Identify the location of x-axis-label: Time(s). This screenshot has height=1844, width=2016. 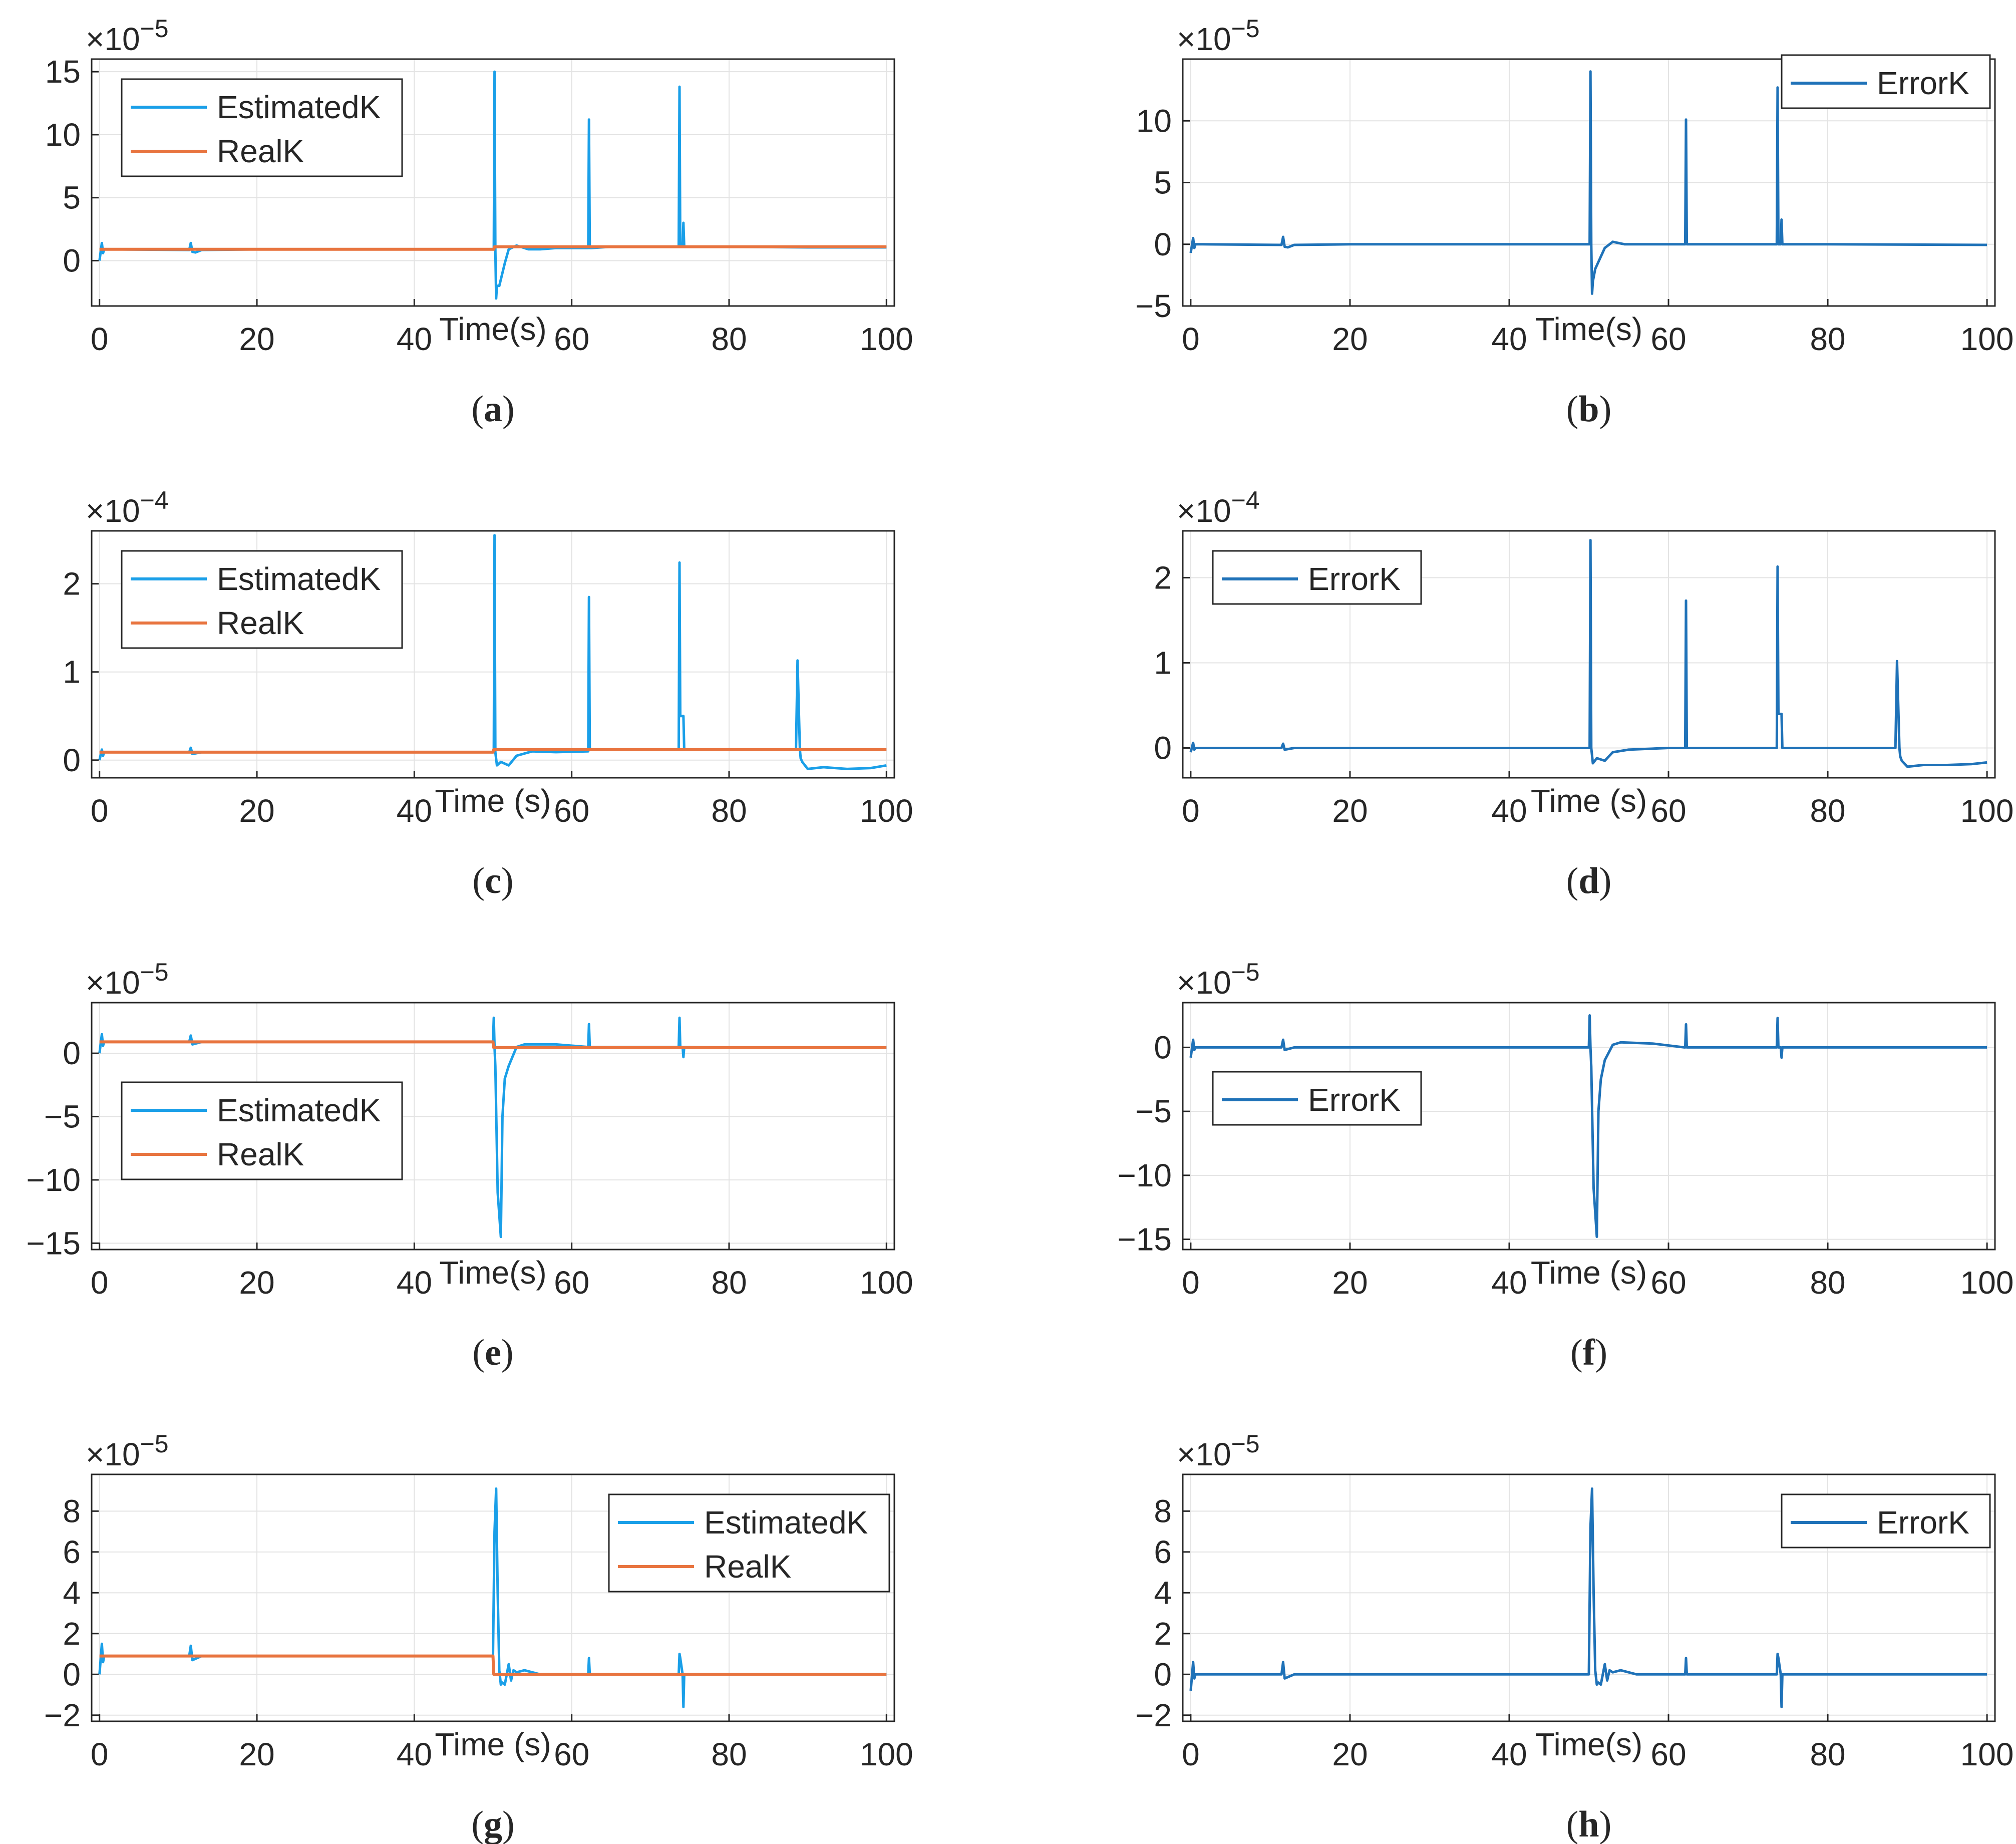
(492, 1273).